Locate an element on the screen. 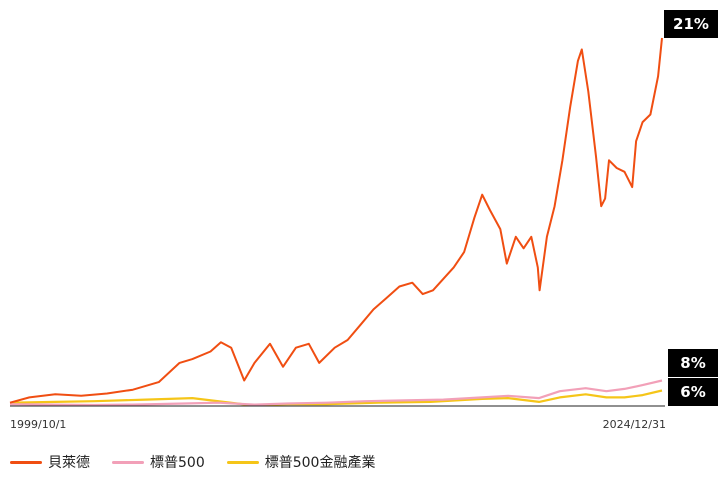  legend-swatch-sp500-financials is located at coordinates (242, 462).